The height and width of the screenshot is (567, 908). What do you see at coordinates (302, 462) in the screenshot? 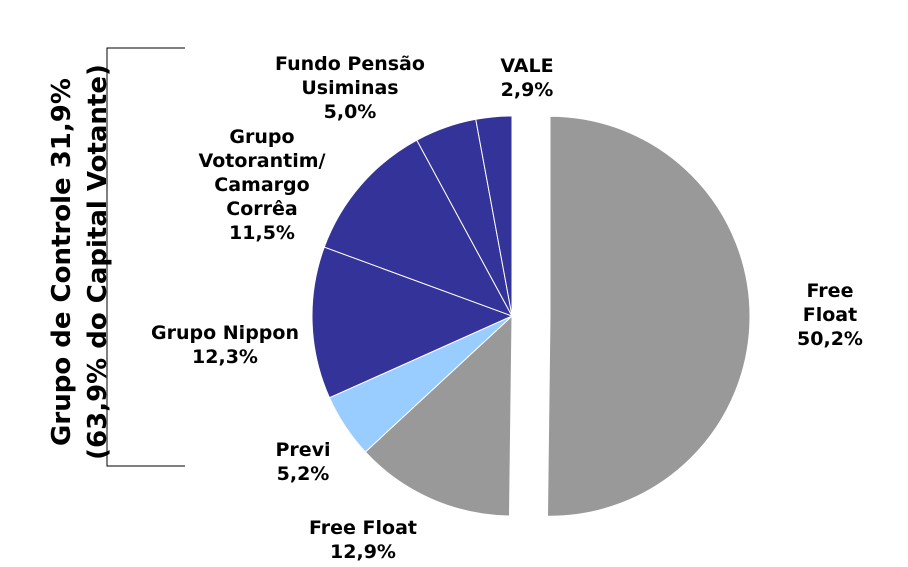
I see `slice-label: Previ 5,2%` at bounding box center [302, 462].